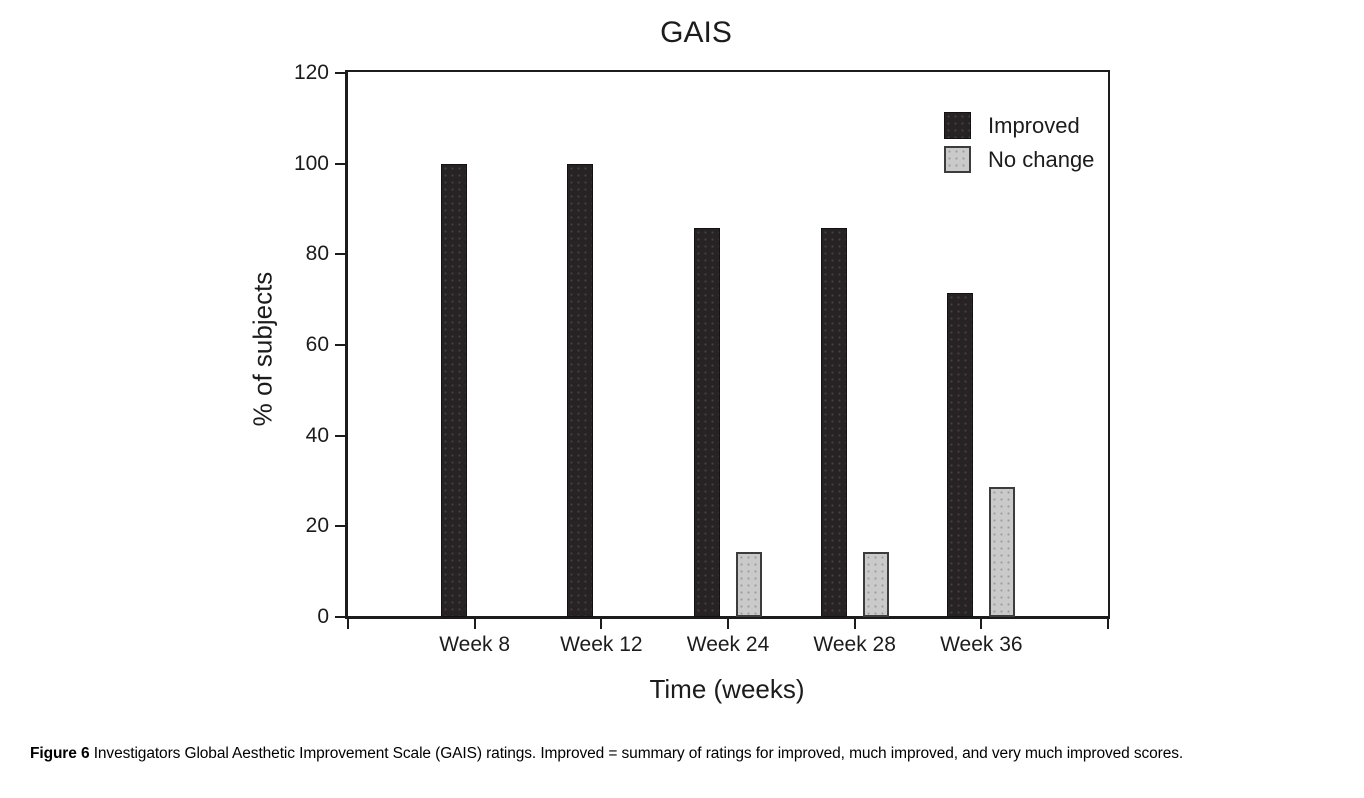  What do you see at coordinates (696, 32) in the screenshot?
I see `chart-title: GAIS` at bounding box center [696, 32].